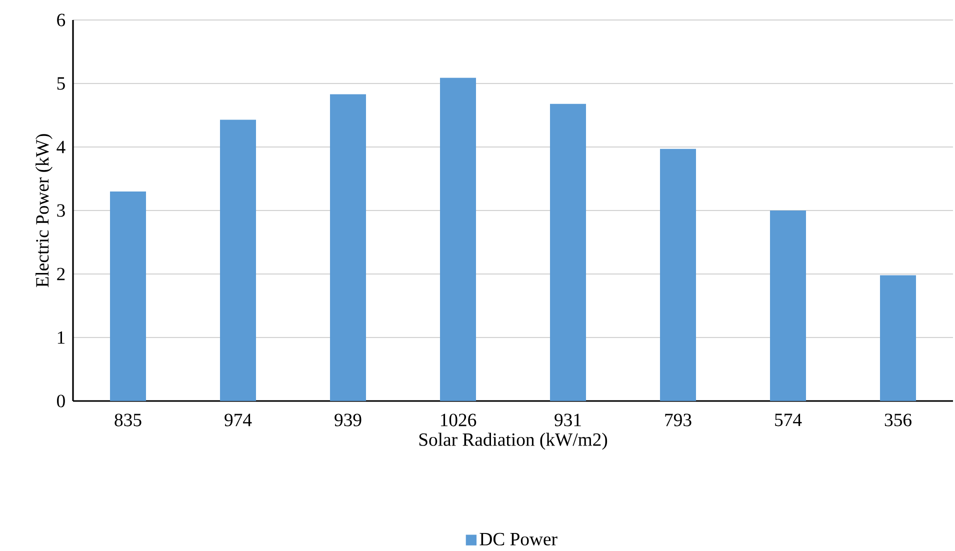  Describe the element at coordinates (61, 210) in the screenshot. I see `y-tick-label: 3` at that location.